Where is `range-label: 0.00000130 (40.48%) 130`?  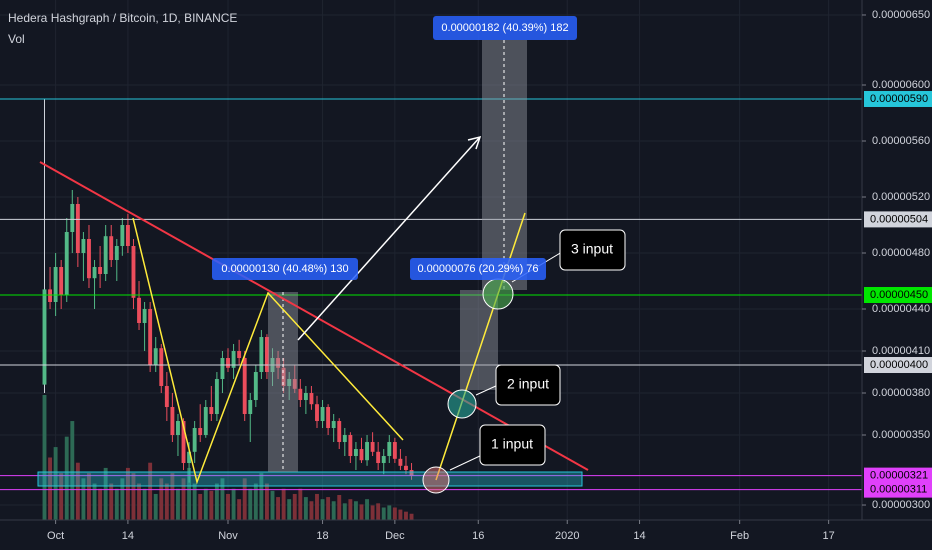 range-label: 0.00000130 (40.48%) 130 is located at coordinates (284, 269).